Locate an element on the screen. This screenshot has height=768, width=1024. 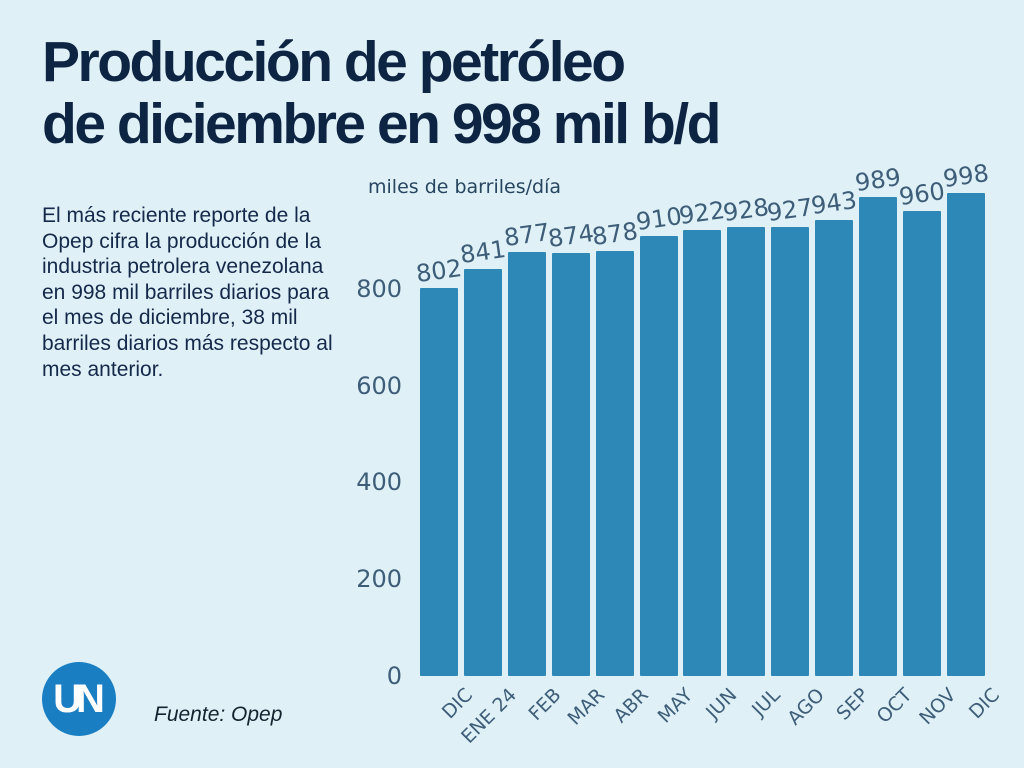
bar-value-label: 998 is located at coordinates (966, 176).